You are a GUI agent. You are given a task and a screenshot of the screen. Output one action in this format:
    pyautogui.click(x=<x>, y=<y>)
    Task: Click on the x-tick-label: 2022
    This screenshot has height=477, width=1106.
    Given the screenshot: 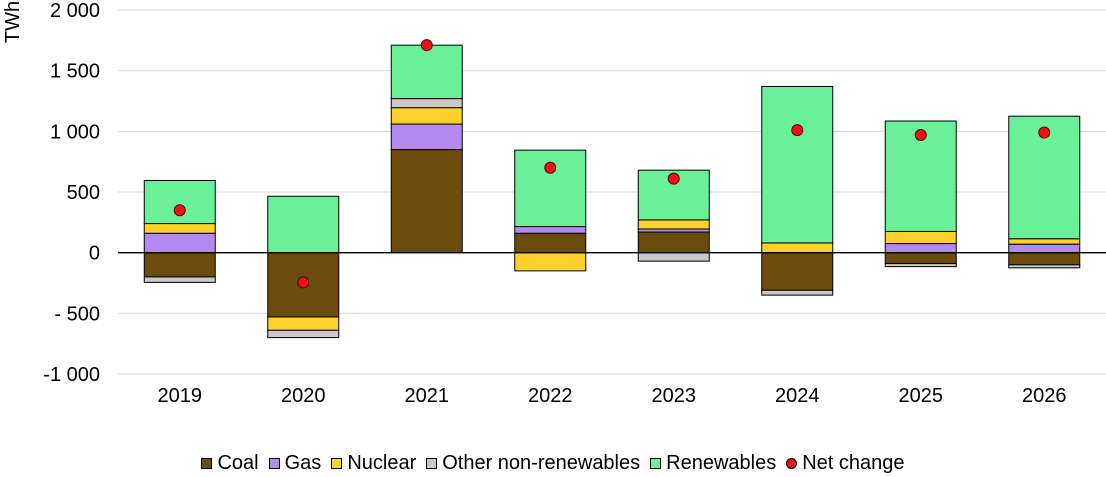 What is the action you would take?
    pyautogui.click(x=550, y=396)
    